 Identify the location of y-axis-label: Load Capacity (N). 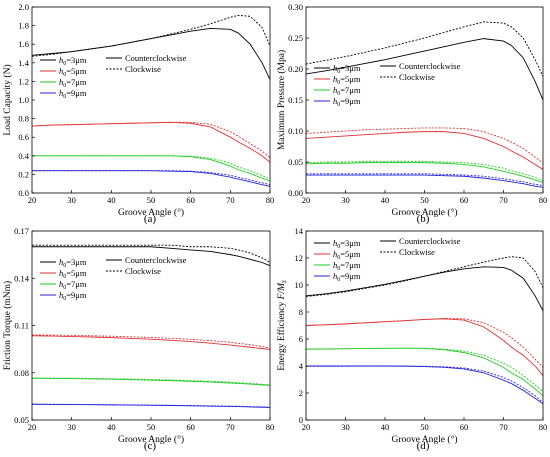
(7, 99).